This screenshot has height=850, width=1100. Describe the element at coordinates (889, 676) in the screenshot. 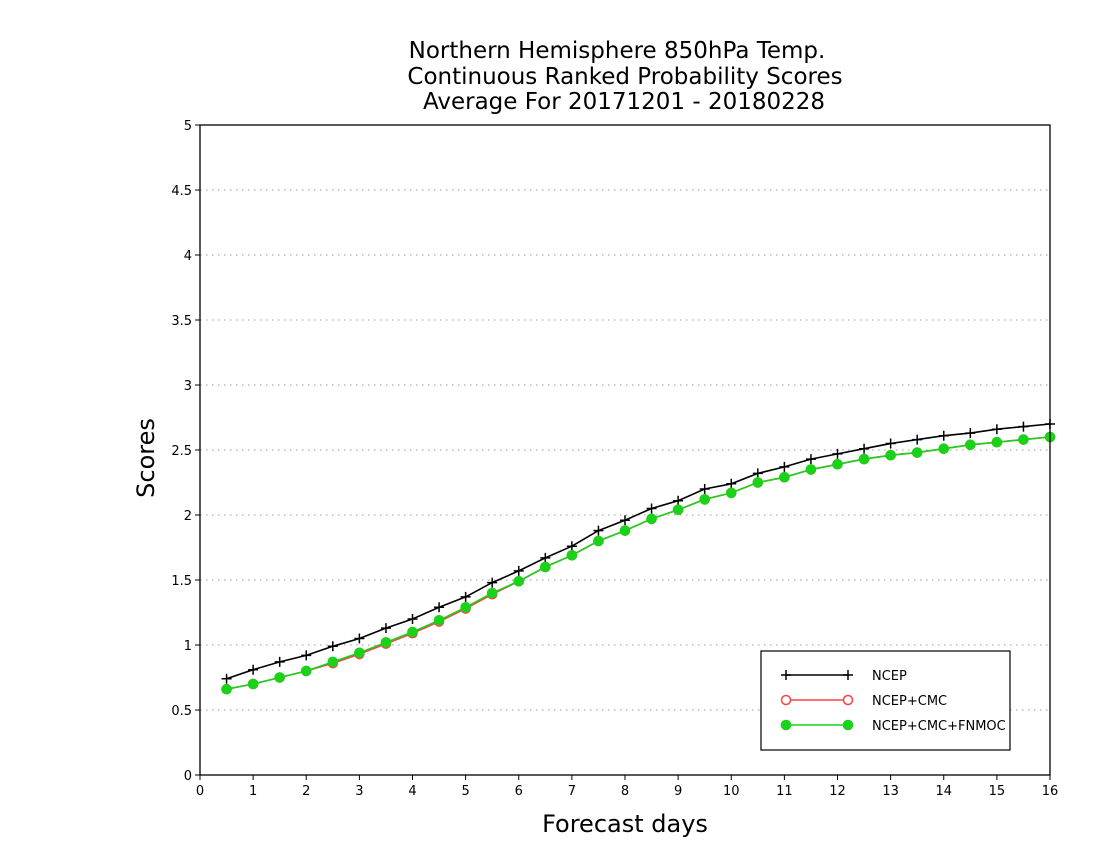

I see `legend-label: NCEP` at that location.